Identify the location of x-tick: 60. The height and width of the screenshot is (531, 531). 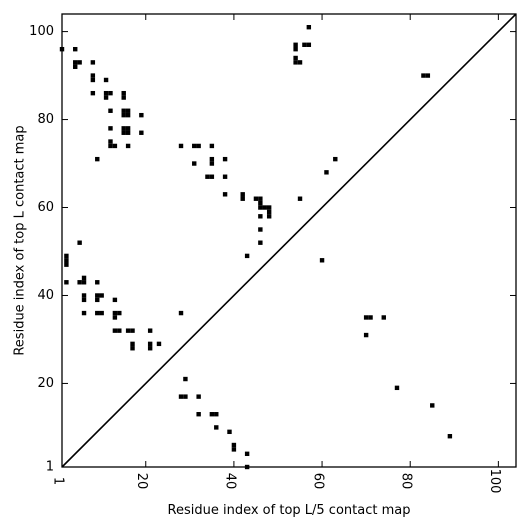
(318, 251).